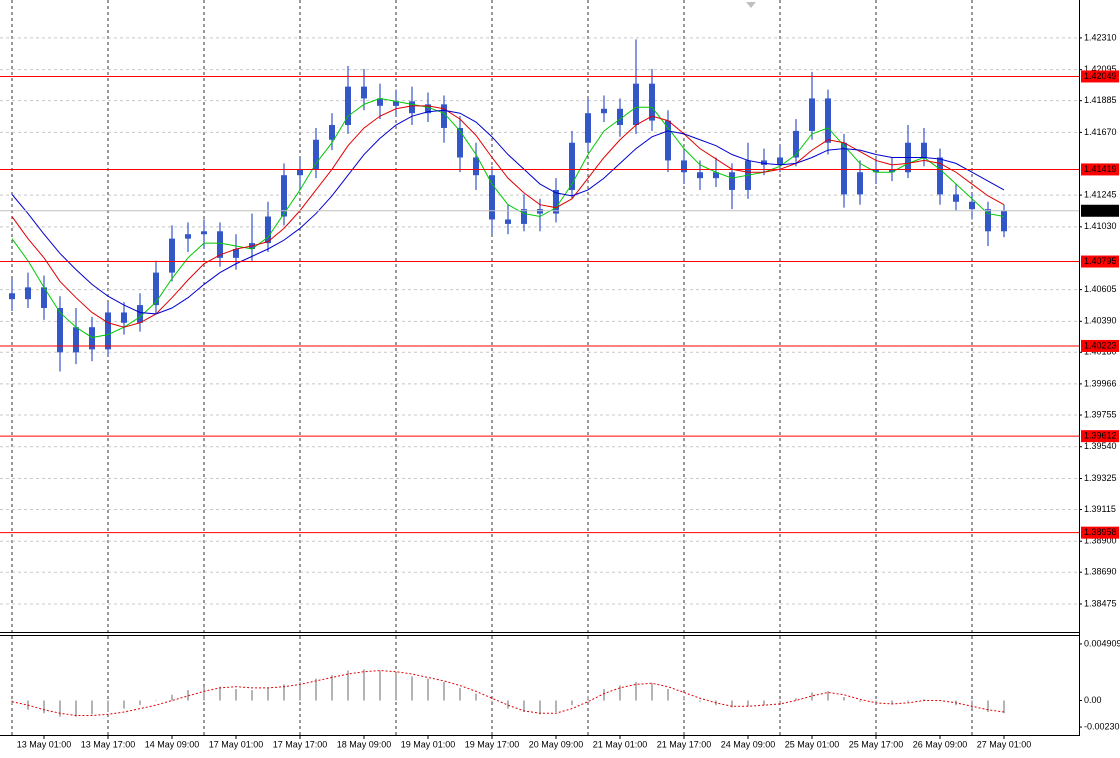 Image resolution: width=1120 pixels, height=758 pixels. Describe the element at coordinates (684, 744) in the screenshot. I see `x-tick-label: 21 May 17:00` at that location.